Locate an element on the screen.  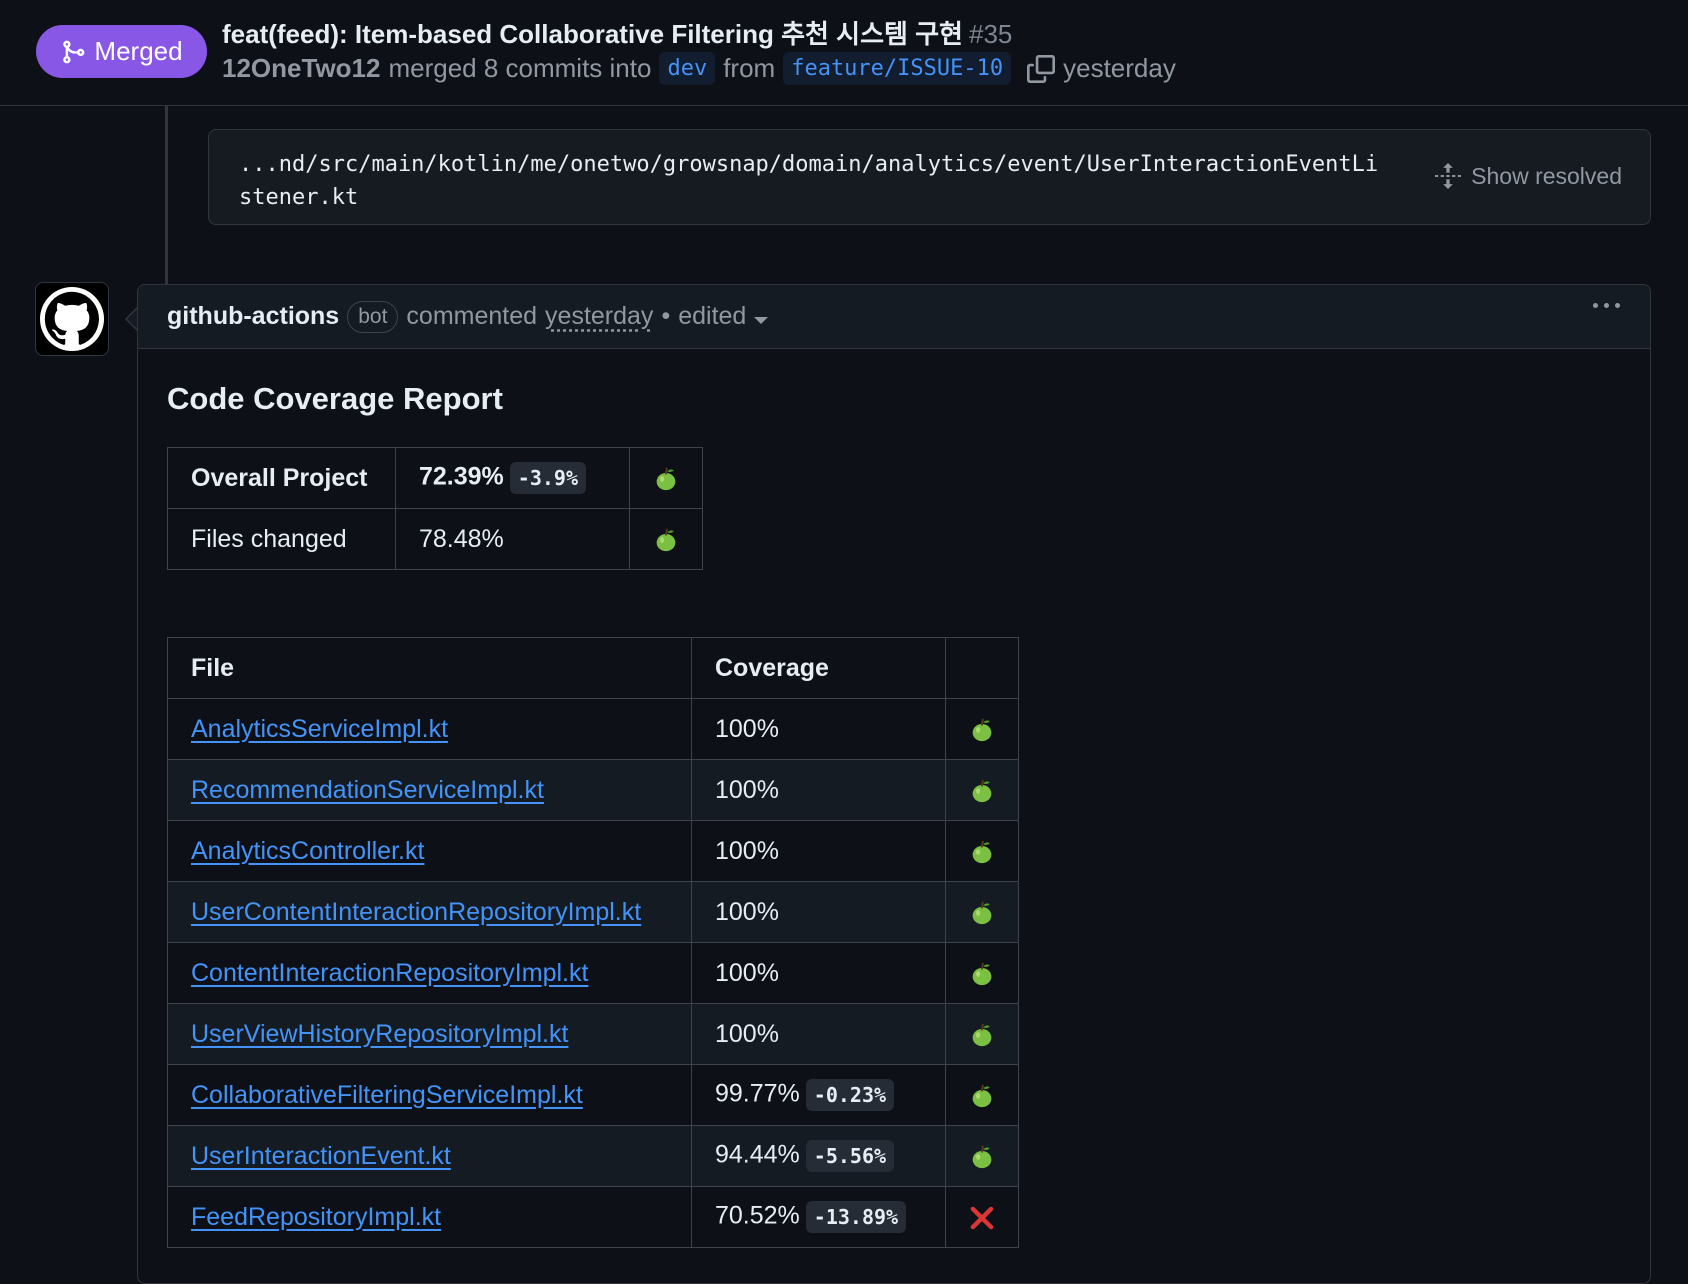
files-table-header-row: File Coverage is located at coordinates (593, 668).